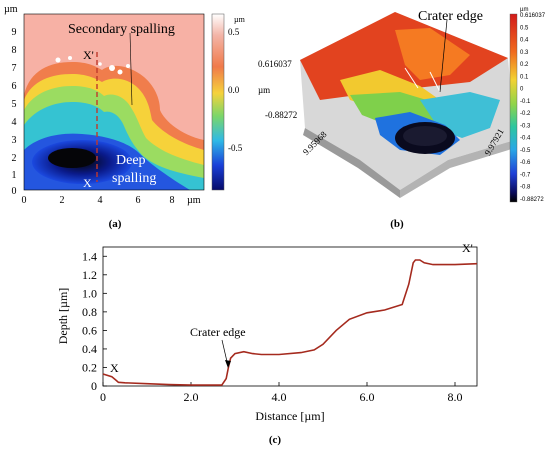  What do you see at coordinates (525, 163) in the screenshot?
I see `b-colorbar-tick: -0.6` at bounding box center [525, 163].